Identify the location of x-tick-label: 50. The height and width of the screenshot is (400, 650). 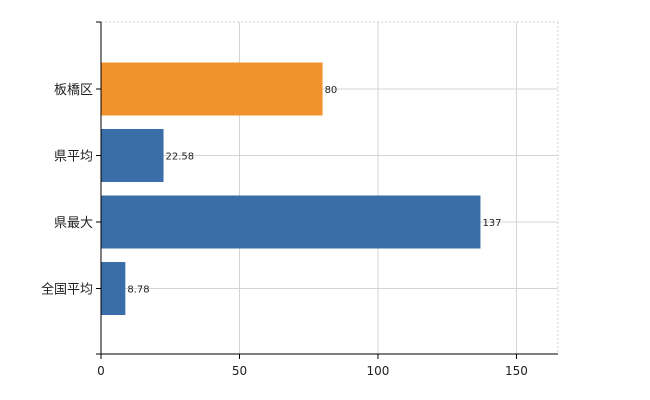
(239, 371).